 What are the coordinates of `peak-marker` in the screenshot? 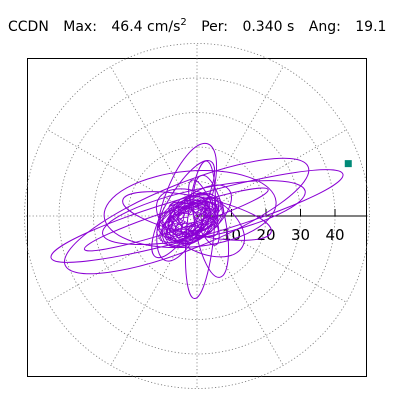 It's located at (348, 164).